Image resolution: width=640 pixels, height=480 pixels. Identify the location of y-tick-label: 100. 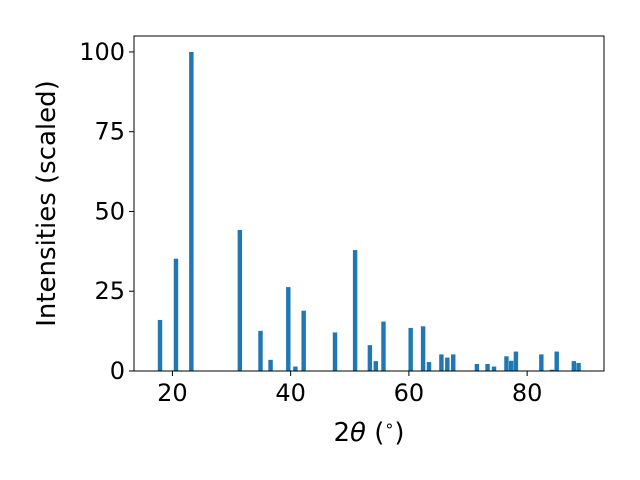
(102, 52).